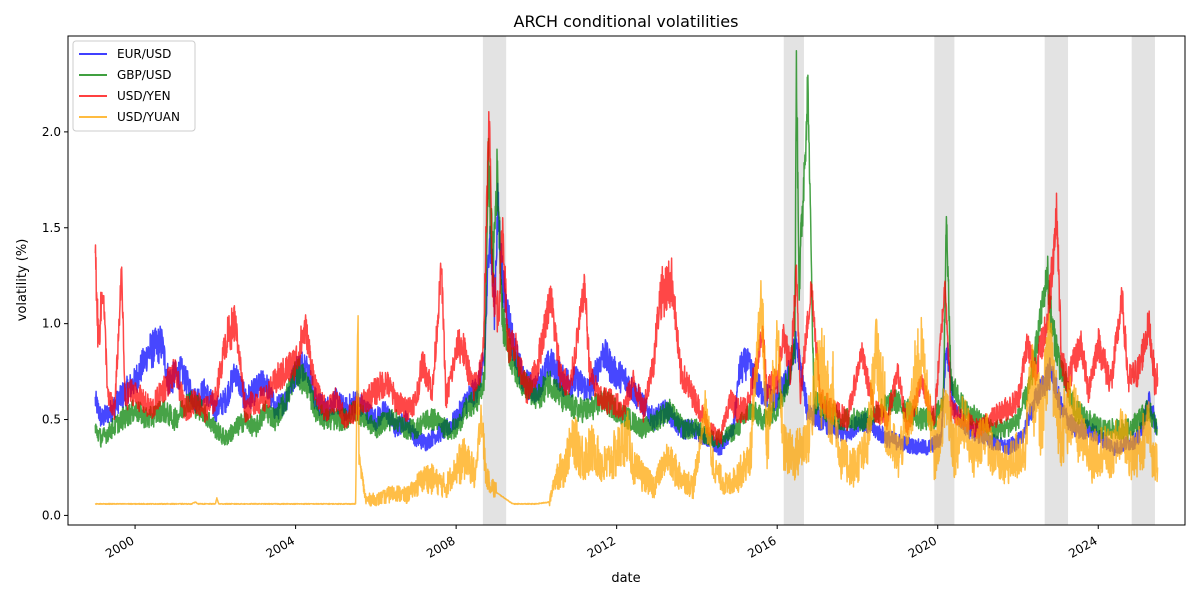 This screenshot has width=1200, height=604. What do you see at coordinates (51, 420) in the screenshot?
I see `y-tick-label: 0.5` at bounding box center [51, 420].